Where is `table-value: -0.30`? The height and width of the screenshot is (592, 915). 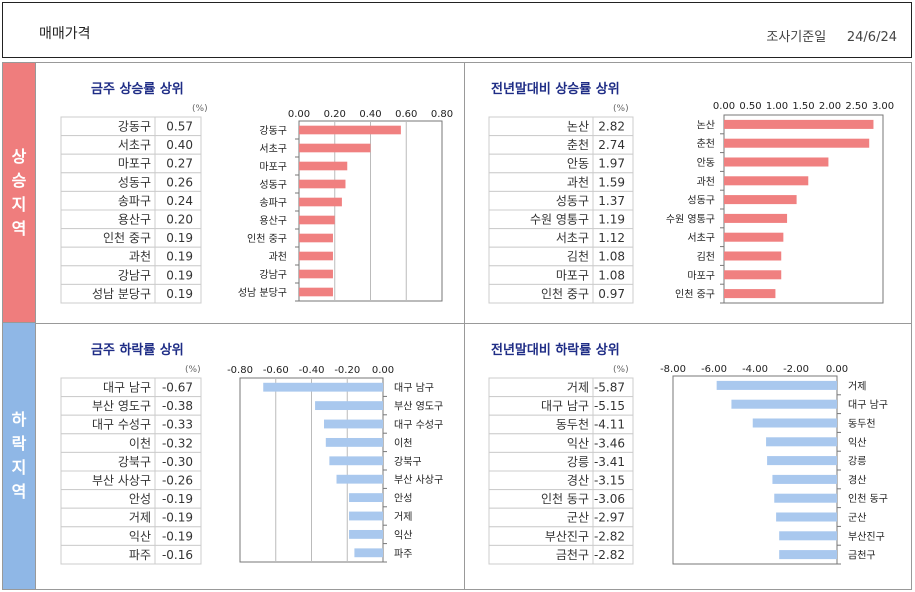
table-value: -0.30 is located at coordinates (177, 462).